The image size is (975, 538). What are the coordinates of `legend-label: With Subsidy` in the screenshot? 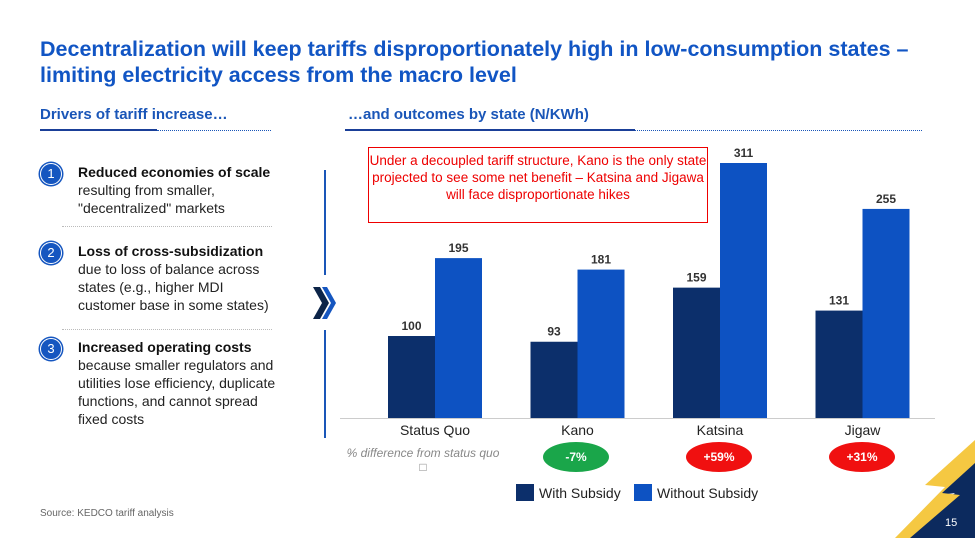 It's located at (580, 492).